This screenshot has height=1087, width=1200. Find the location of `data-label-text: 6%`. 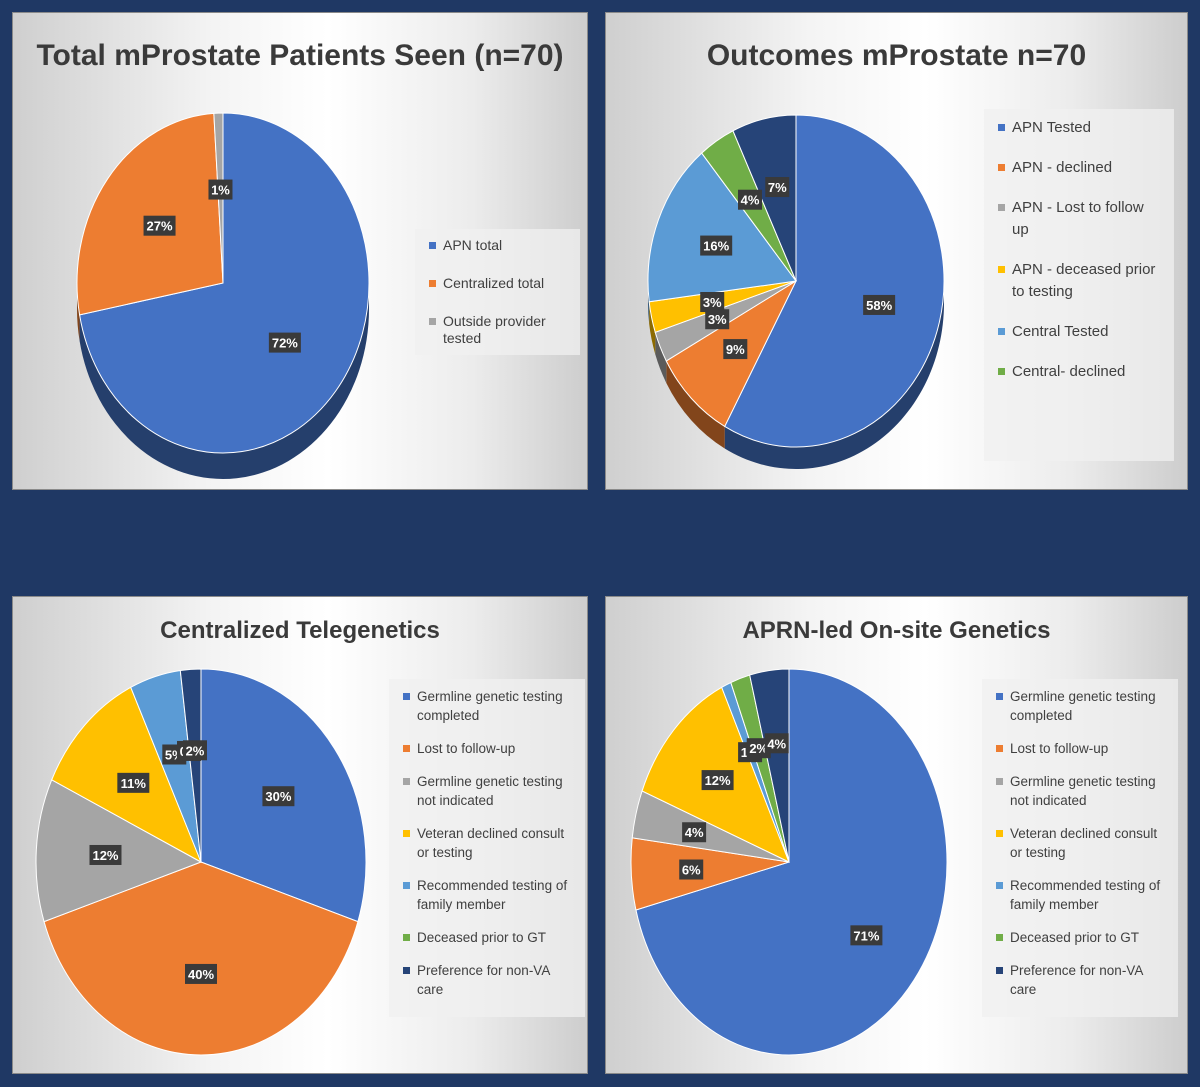

data-label-text: 6% is located at coordinates (691, 870).